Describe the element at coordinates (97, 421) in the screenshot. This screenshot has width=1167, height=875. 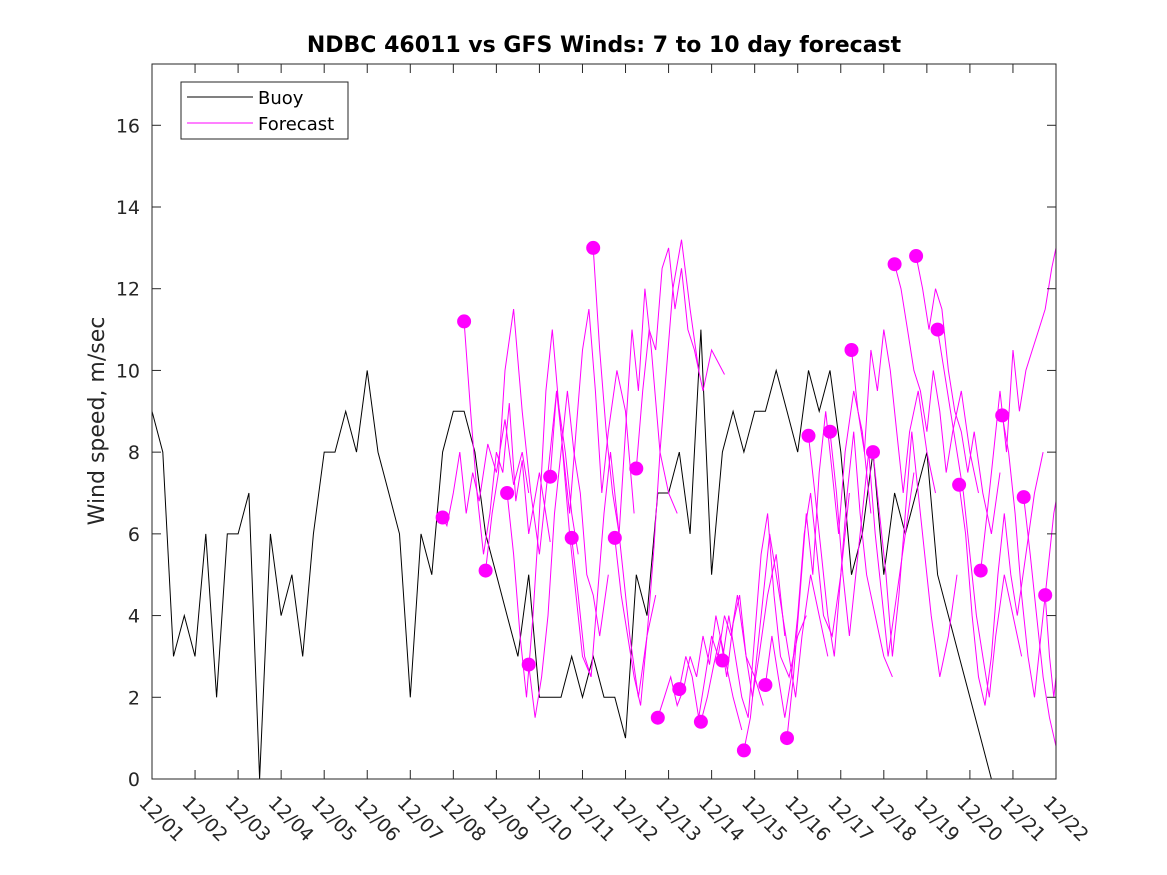
I see `y-axis-label: Wind speed, m/sec` at that location.